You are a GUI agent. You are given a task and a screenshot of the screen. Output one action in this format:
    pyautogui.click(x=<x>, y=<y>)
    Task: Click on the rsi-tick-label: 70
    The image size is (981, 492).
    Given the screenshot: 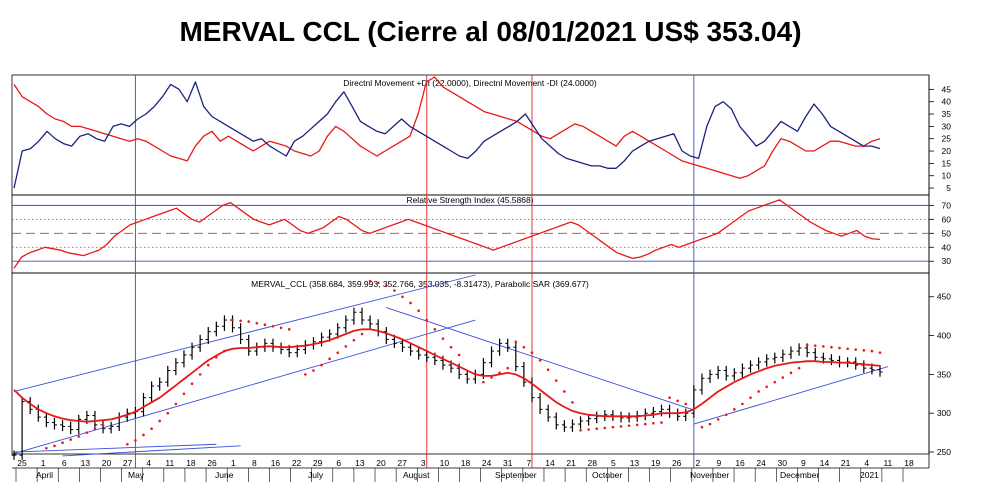 What is the action you would take?
    pyautogui.click(x=947, y=205)
    